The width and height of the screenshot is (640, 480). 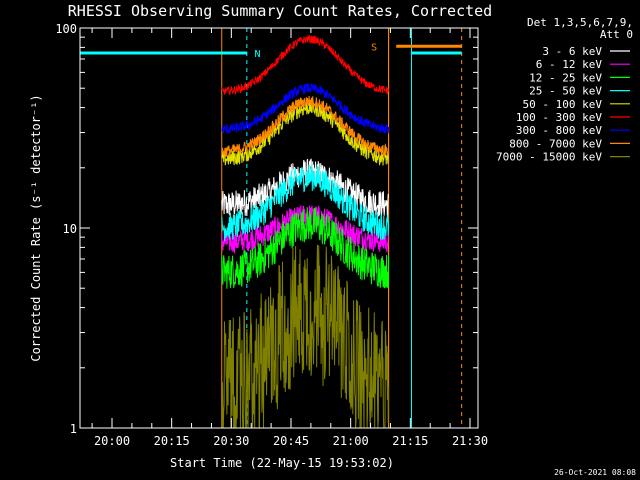 What do you see at coordinates (595, 472) in the screenshot?
I see `date-stamp: 26-Oct-2021 08:08` at bounding box center [595, 472].